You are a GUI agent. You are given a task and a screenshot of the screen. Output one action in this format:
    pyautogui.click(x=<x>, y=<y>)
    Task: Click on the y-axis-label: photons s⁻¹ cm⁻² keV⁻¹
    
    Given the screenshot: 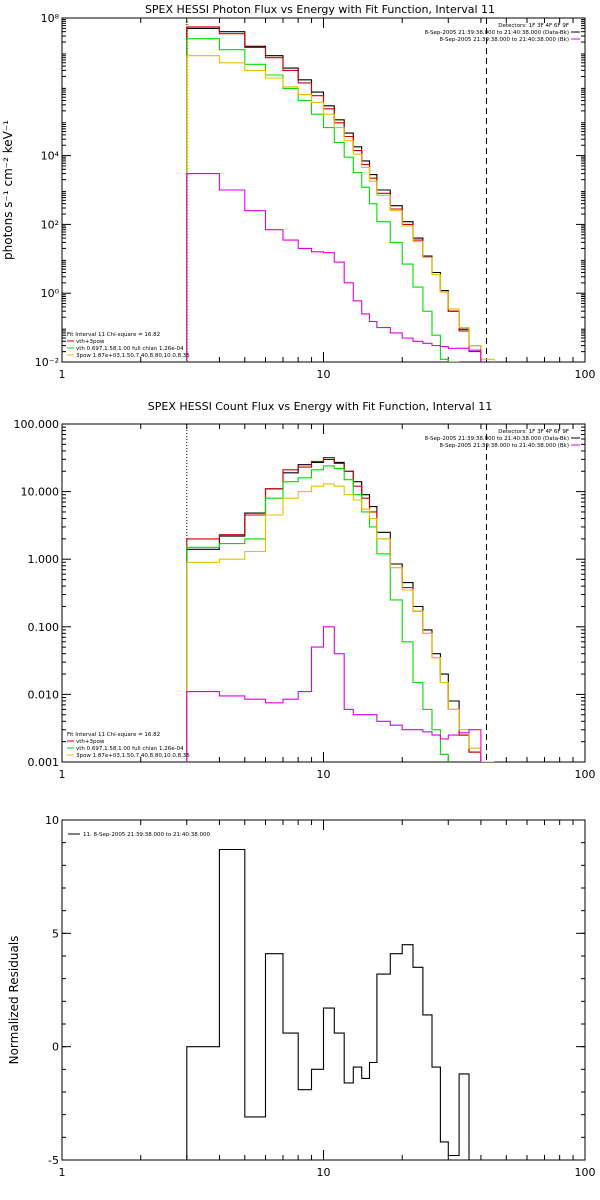 What is the action you would take?
    pyautogui.click(x=8, y=190)
    